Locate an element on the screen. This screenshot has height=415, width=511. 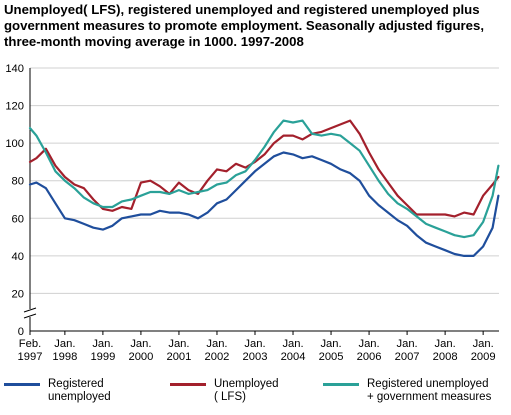
legend-swatch-registered is located at coordinates (22, 384).